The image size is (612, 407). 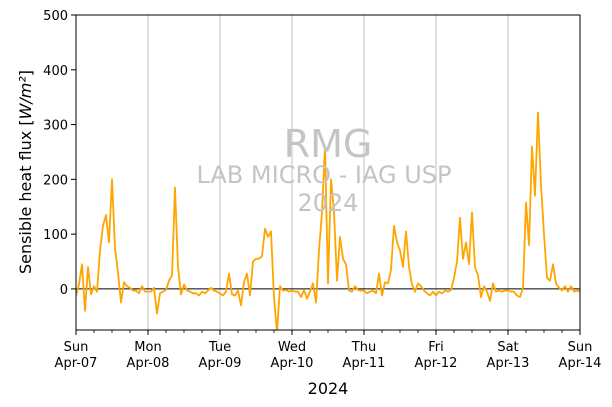 I want to click on x-tick-day: Wed, so click(x=292, y=347).